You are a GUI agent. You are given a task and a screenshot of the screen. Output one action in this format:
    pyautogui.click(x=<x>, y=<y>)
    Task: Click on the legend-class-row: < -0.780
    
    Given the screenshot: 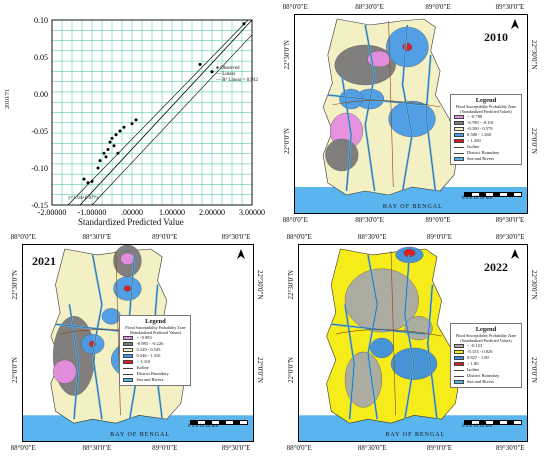 What is the action you would take?
    pyautogui.click(x=486, y=117)
    